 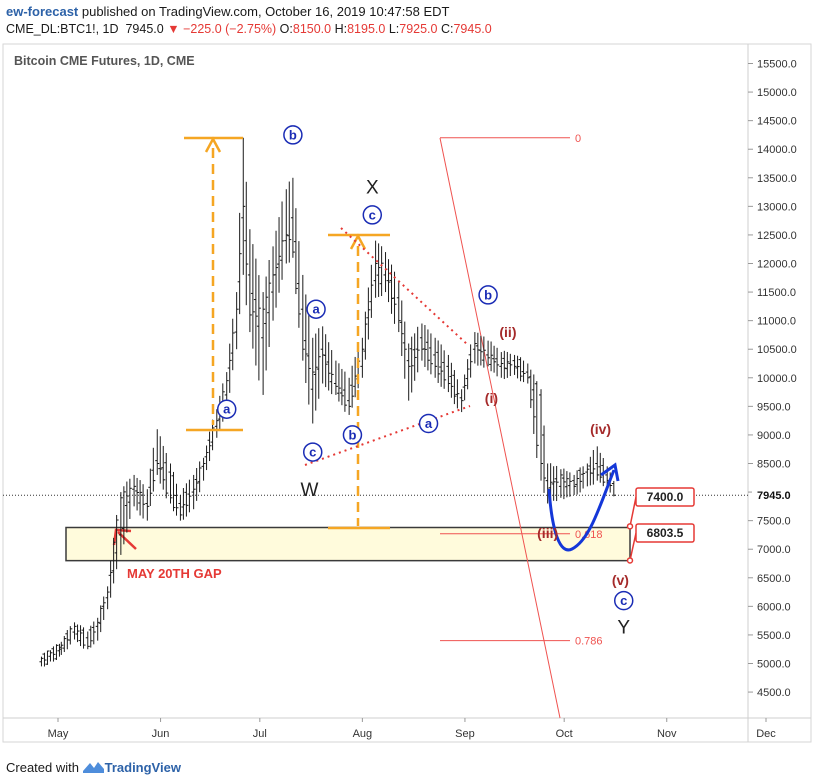 What do you see at coordinates (589, 535) in the screenshot?
I see `fib-level-label: 0.618` at bounding box center [589, 535].